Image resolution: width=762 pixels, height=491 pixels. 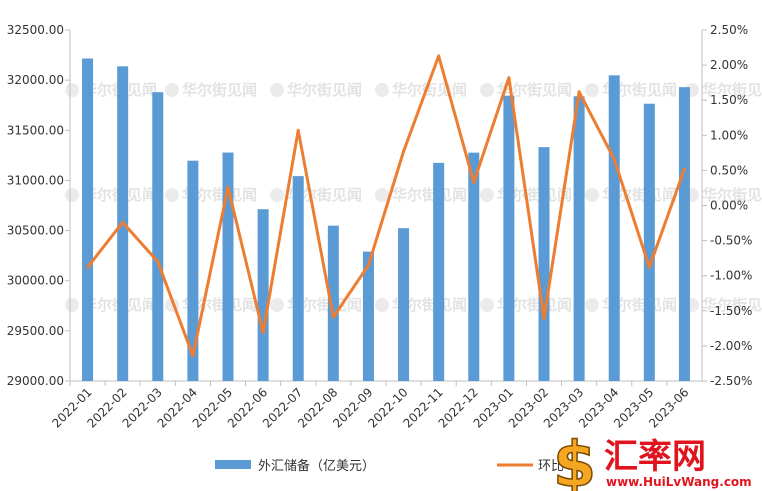 What do you see at coordinates (35, 180) in the screenshot?
I see `y-left-tick-label: 31000.00` at bounding box center [35, 180].